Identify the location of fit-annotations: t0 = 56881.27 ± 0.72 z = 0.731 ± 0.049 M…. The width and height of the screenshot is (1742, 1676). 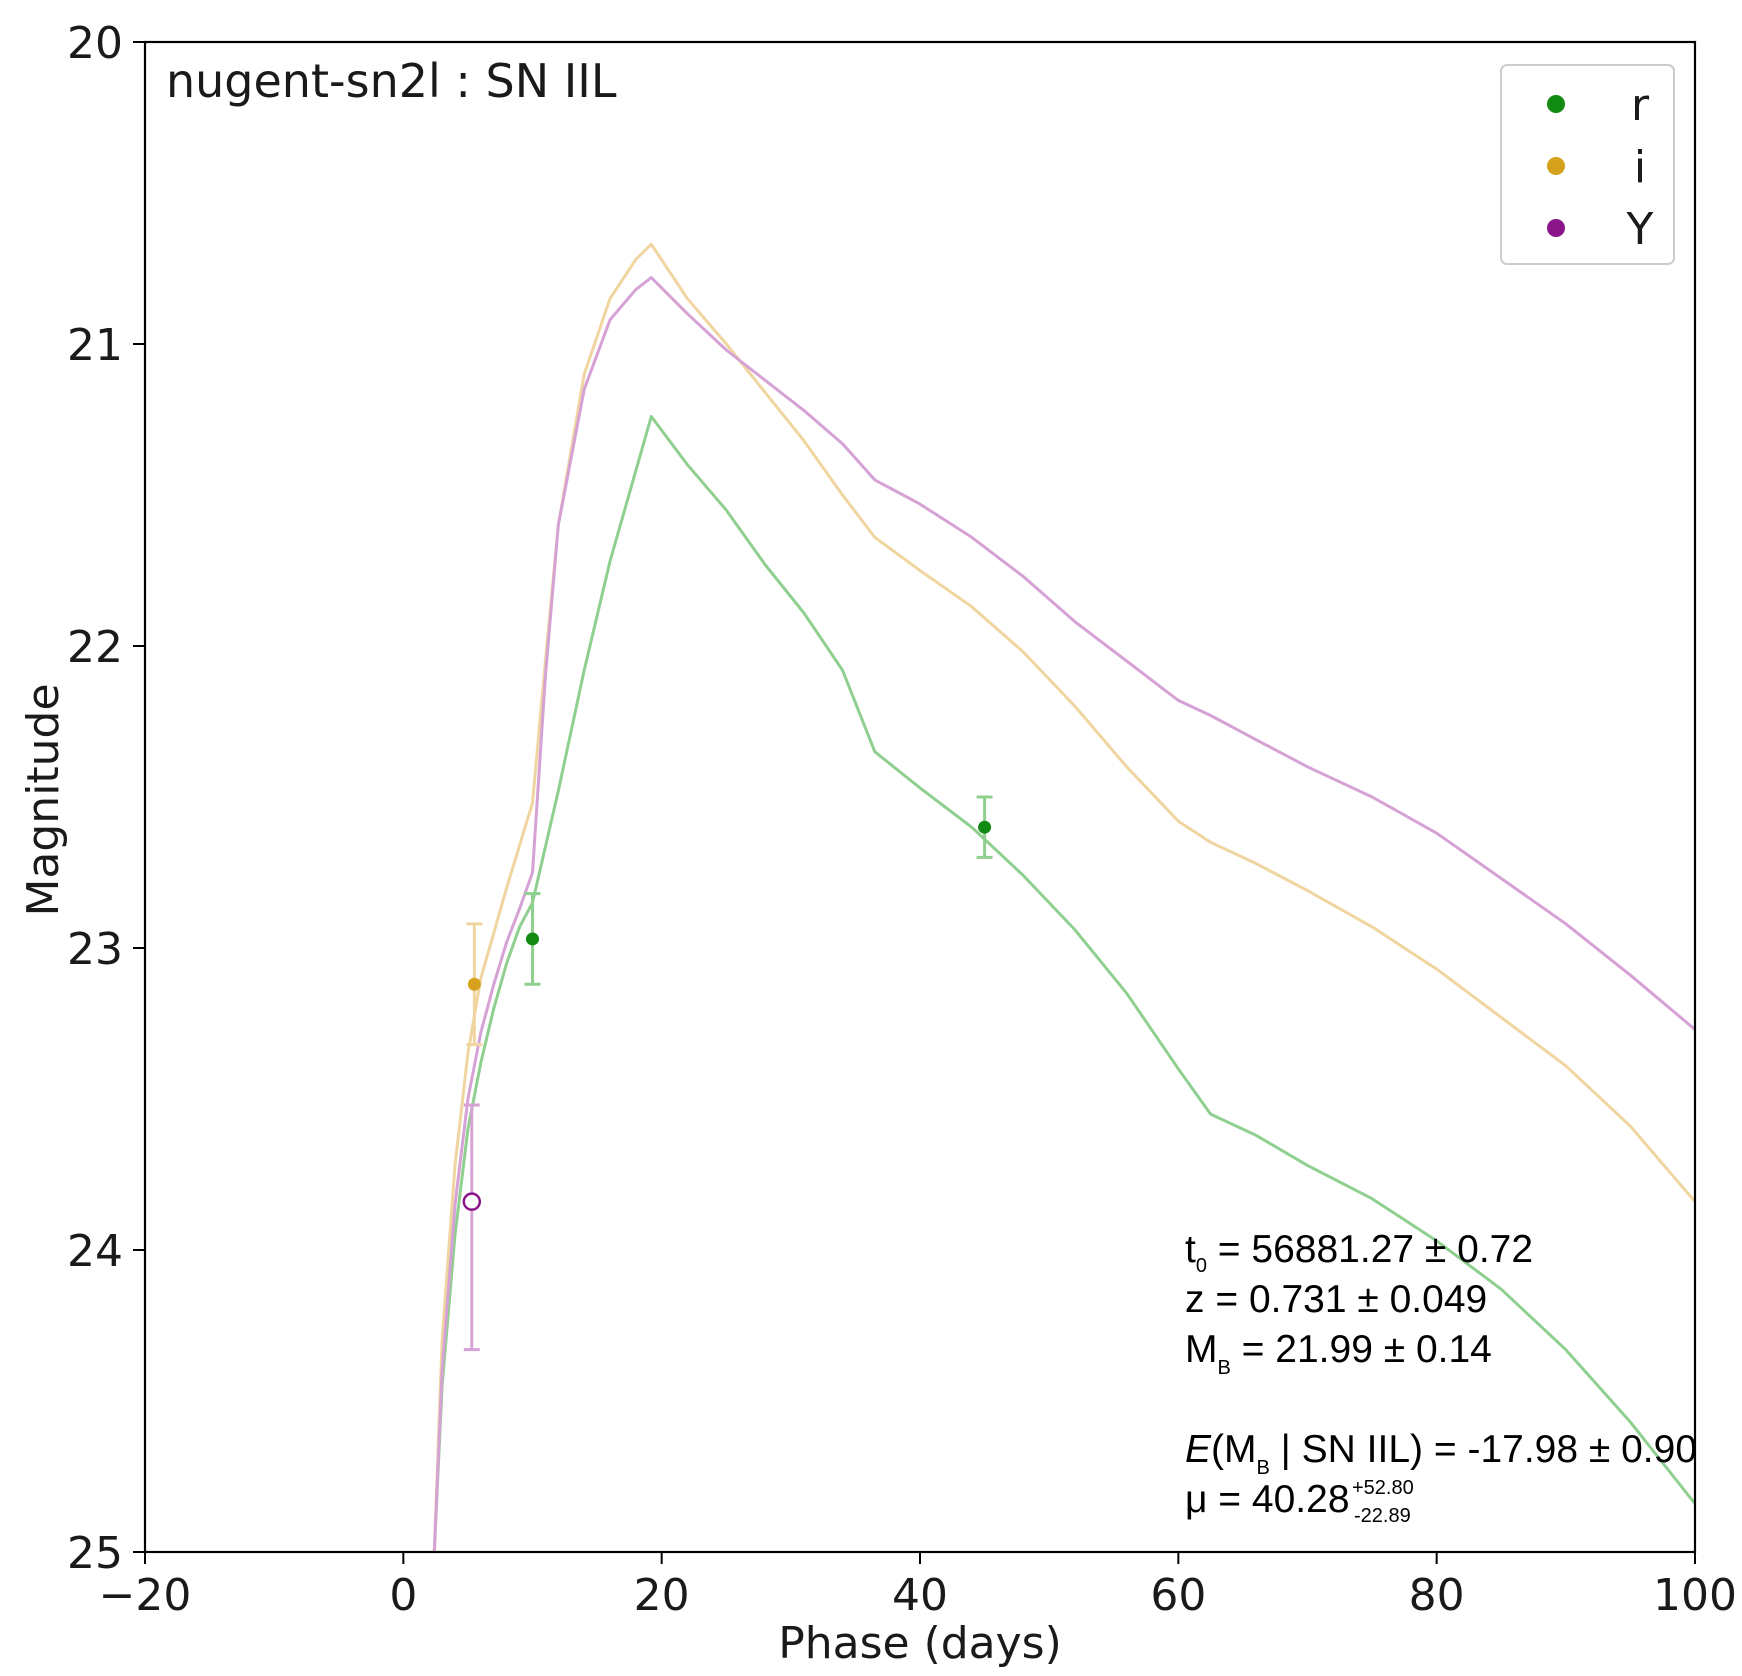
(1441, 1377).